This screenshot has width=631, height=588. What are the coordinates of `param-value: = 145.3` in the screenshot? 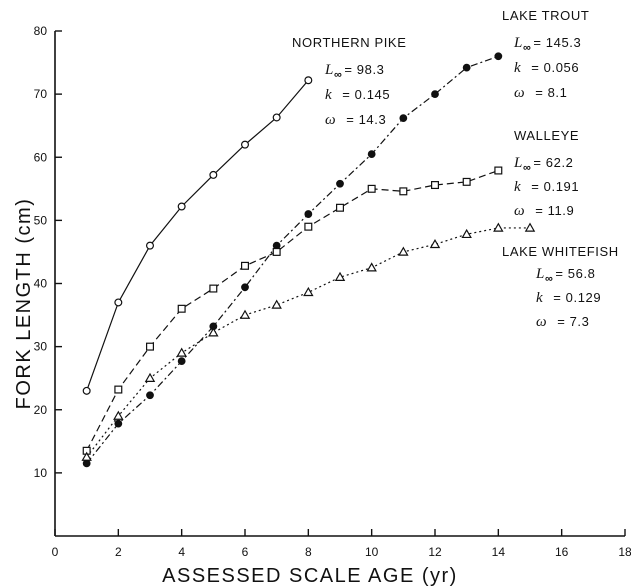 It's located at (557, 42).